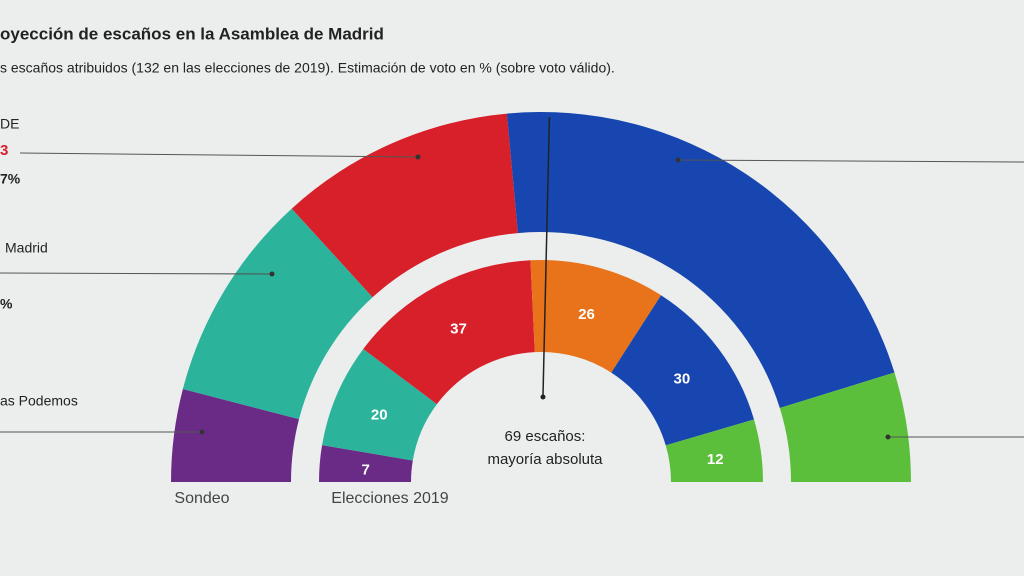 Image resolution: width=1024 pixels, height=576 pixels. I want to click on majority-label: mayoría absoluta, so click(545, 459).